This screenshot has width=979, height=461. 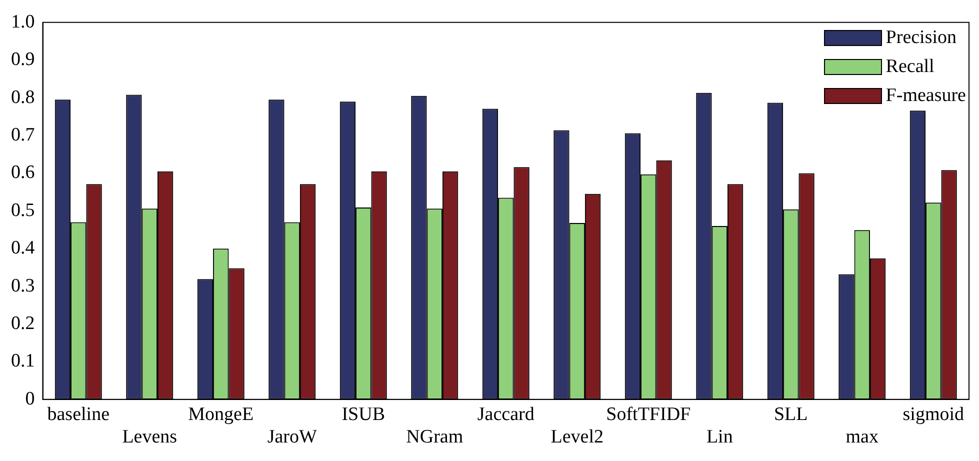 I want to click on legend-label: F-measure, so click(x=926, y=96).